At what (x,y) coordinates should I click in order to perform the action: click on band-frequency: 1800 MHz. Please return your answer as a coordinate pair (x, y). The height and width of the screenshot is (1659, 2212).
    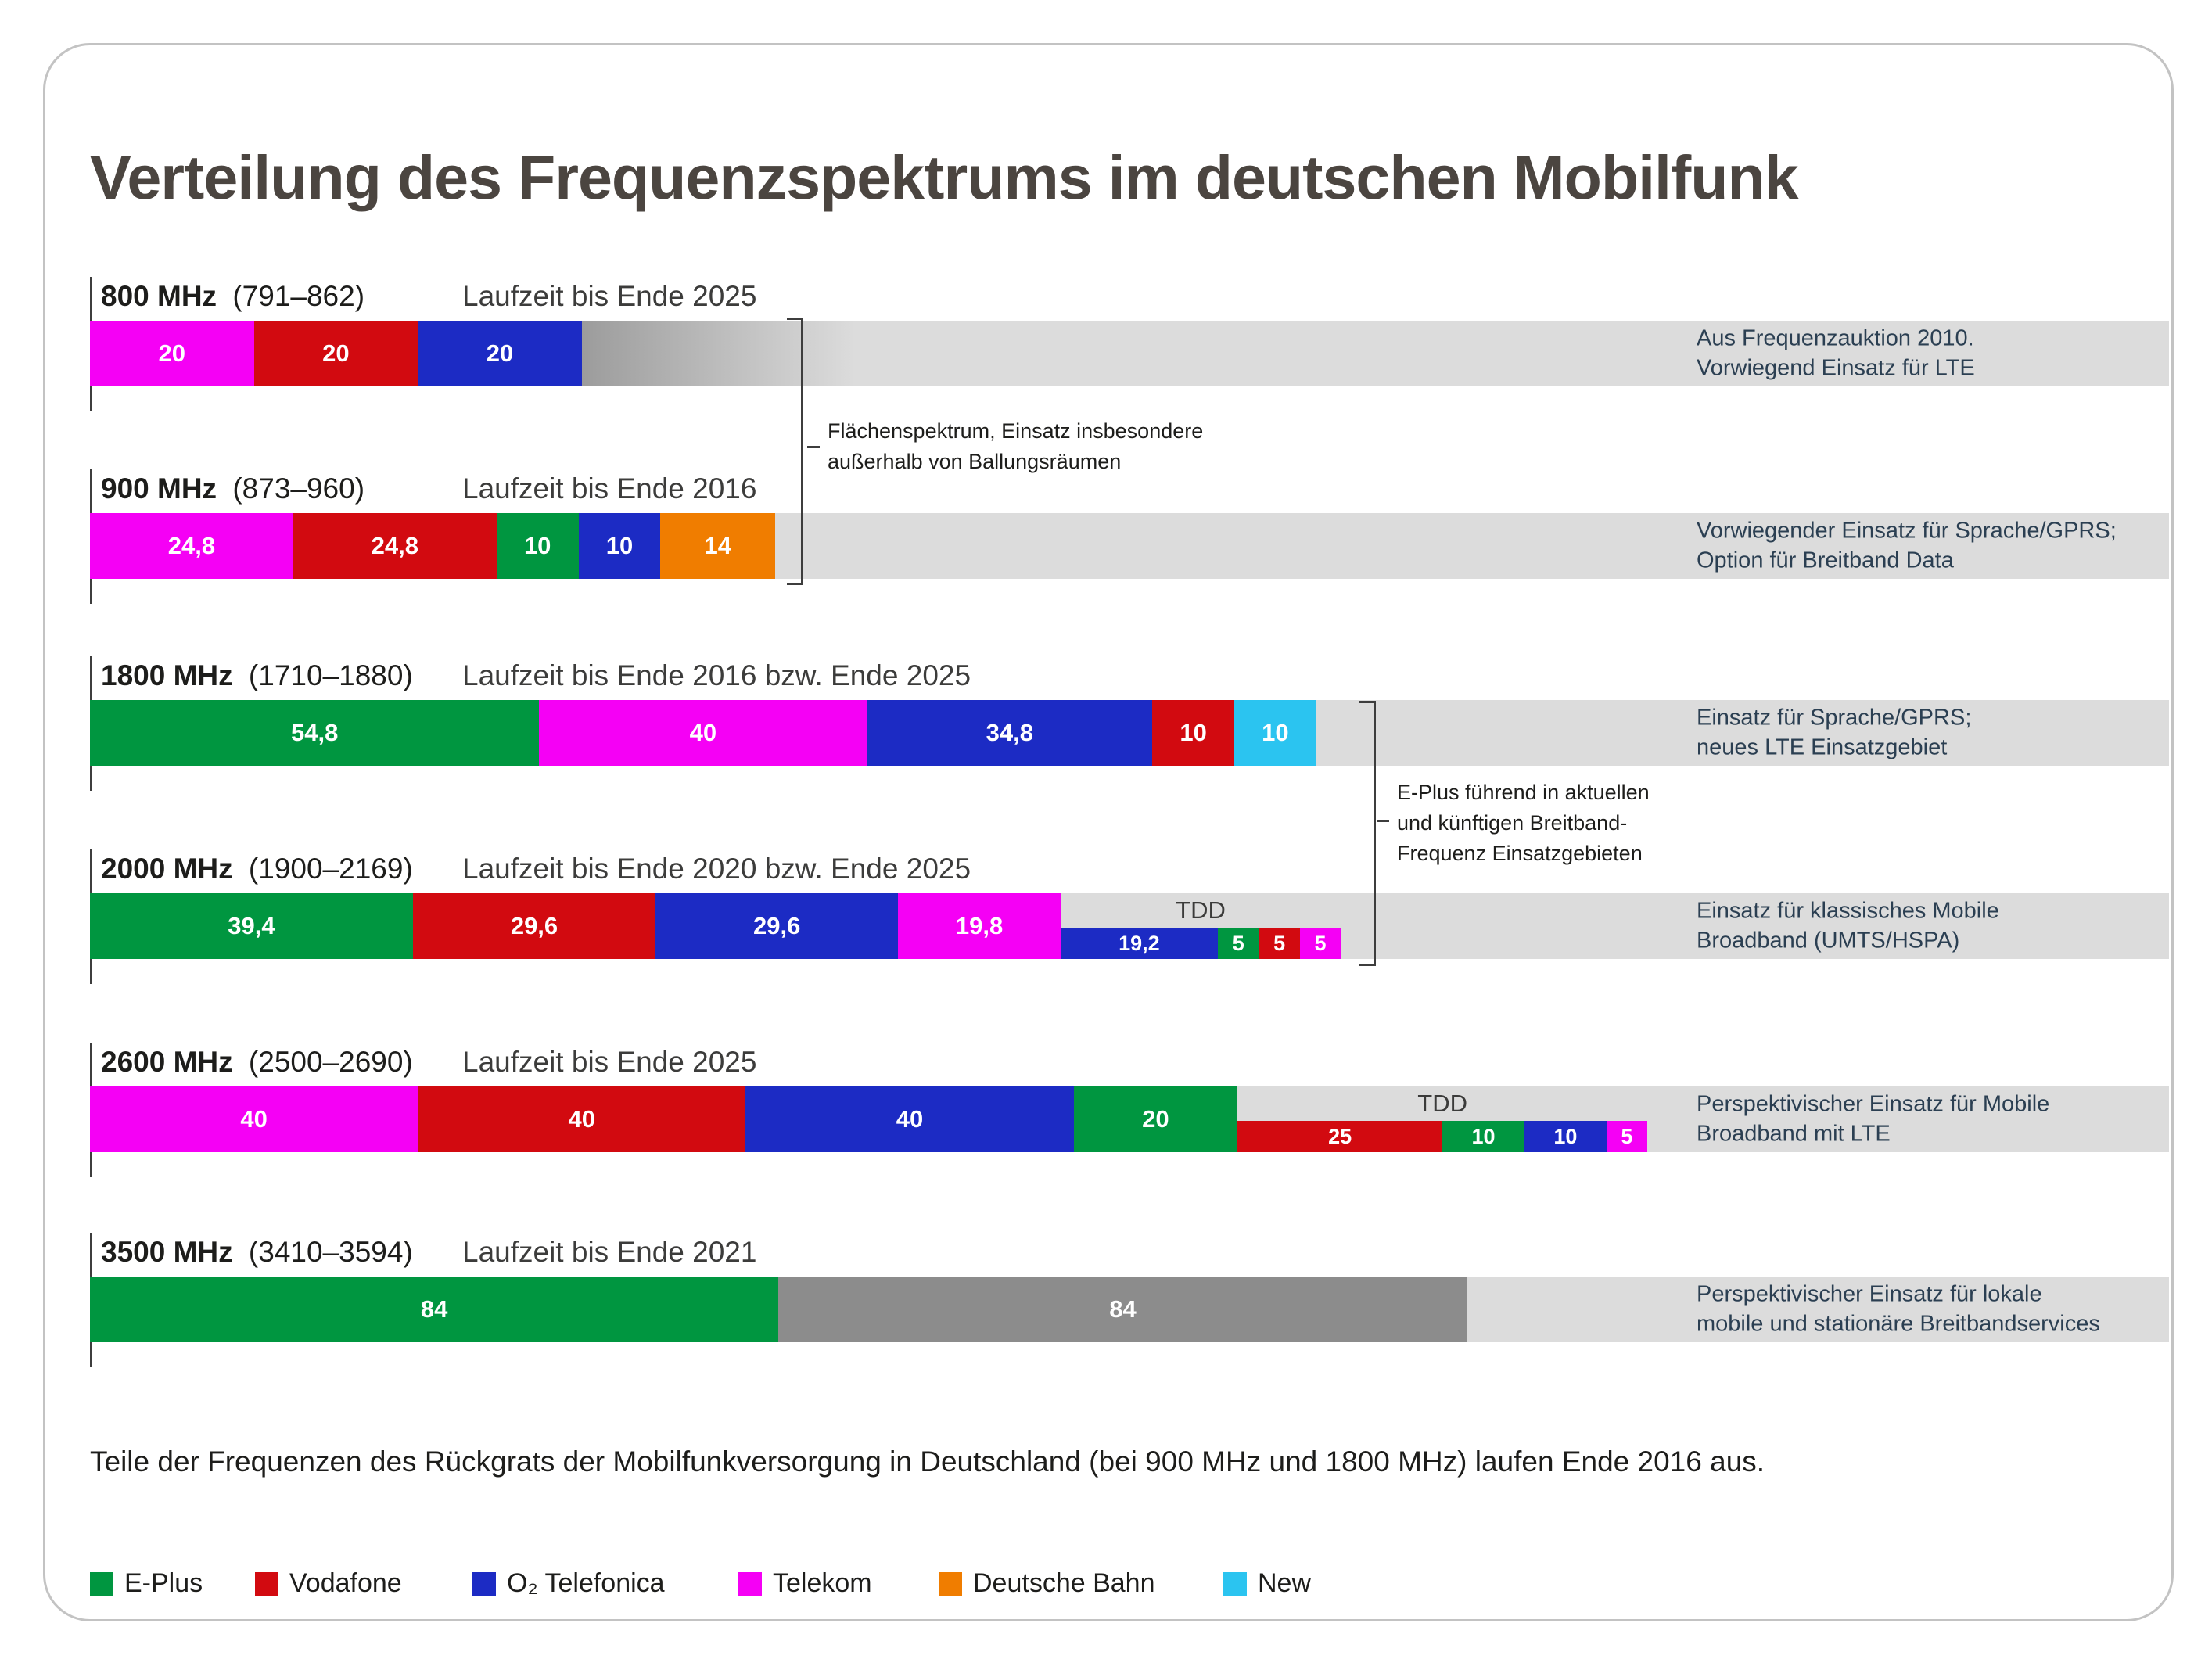
    Looking at the image, I should click on (167, 675).